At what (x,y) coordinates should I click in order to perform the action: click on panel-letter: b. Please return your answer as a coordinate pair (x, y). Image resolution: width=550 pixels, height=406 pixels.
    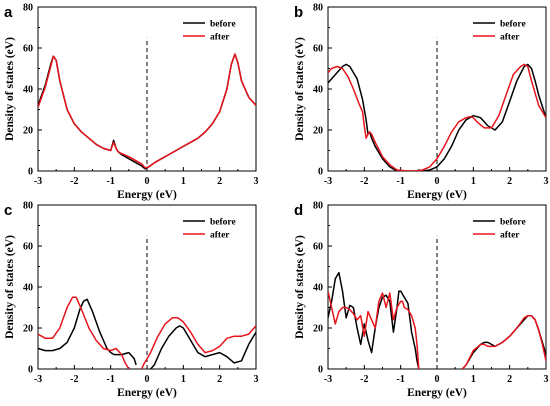
    Looking at the image, I should click on (298, 12).